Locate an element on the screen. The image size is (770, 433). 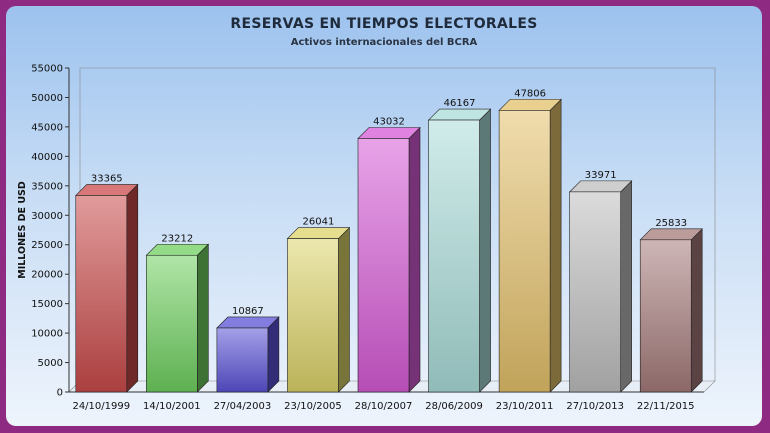
data-label: 25833 is located at coordinates (671, 223).